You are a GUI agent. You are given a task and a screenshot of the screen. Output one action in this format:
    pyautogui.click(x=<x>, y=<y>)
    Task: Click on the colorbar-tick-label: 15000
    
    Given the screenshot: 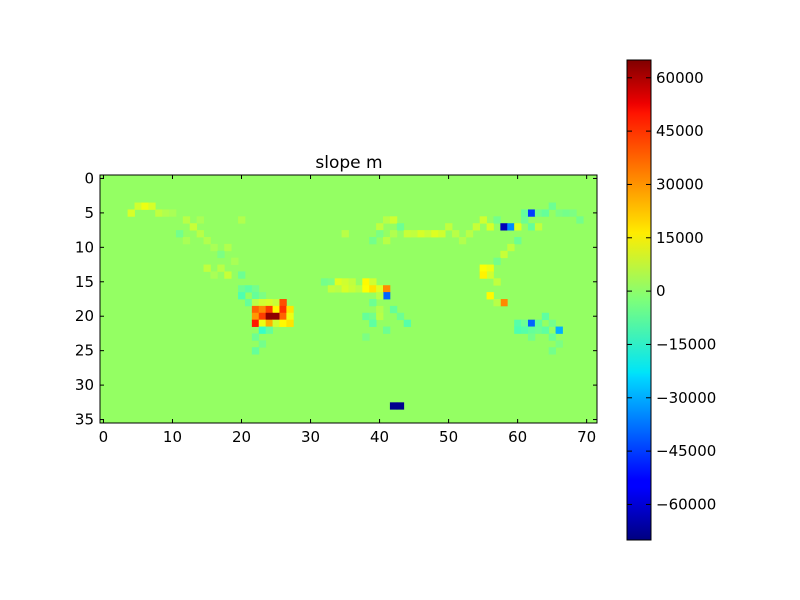 What is the action you would take?
    pyautogui.click(x=680, y=238)
    